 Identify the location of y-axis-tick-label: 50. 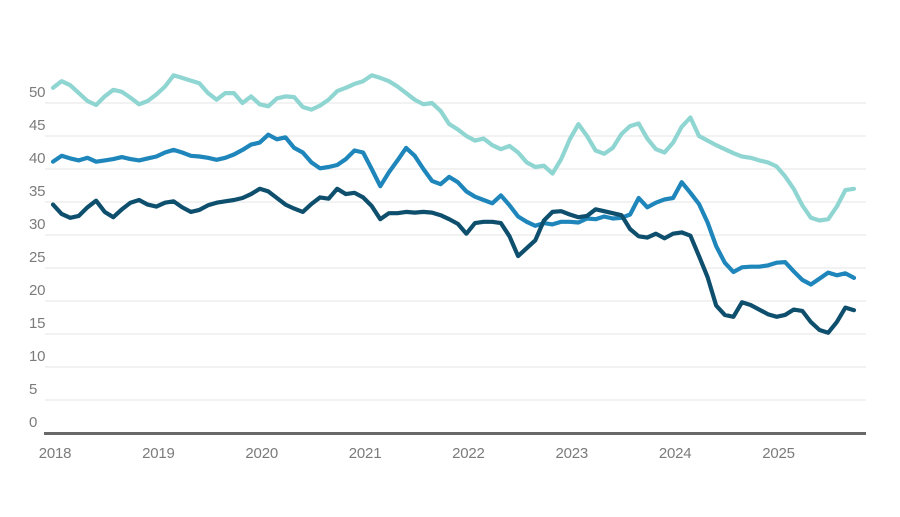
(37, 92).